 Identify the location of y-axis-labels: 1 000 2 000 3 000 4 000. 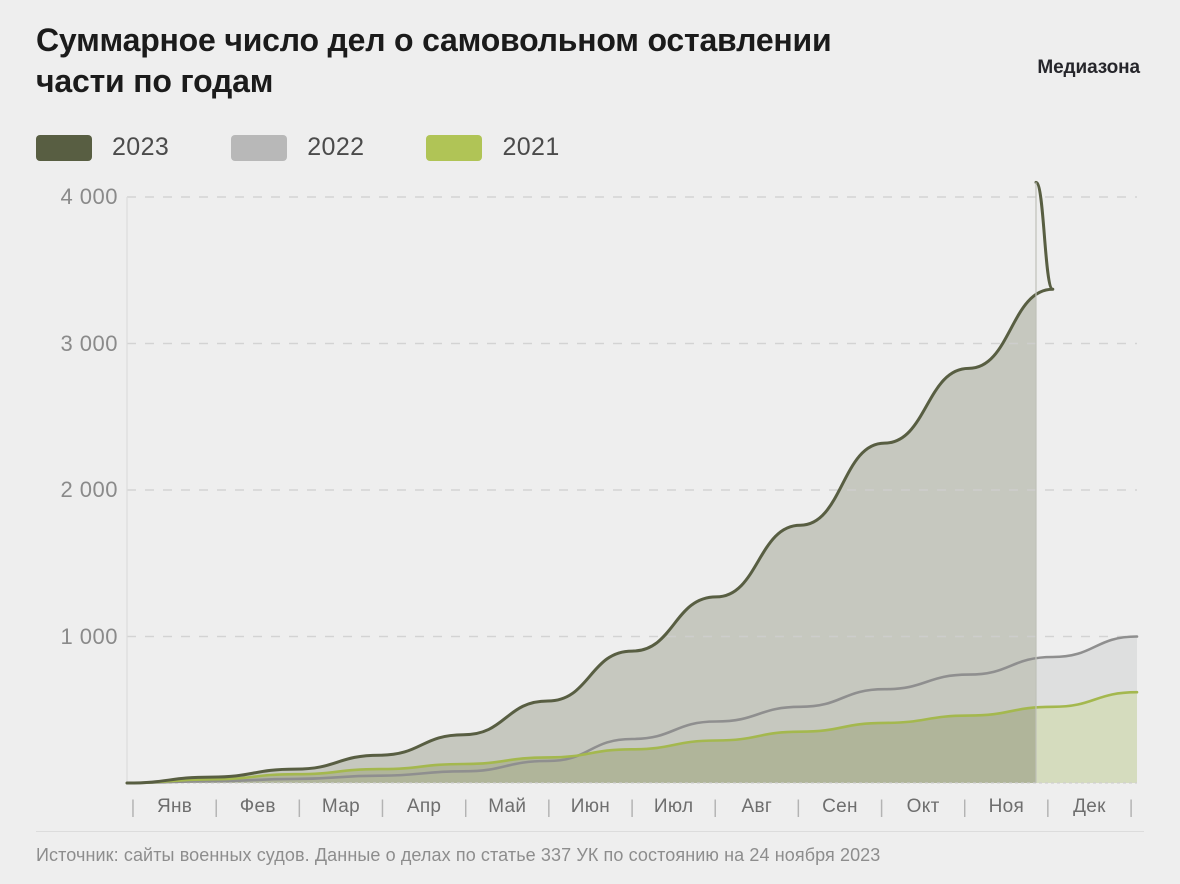
(59, 485).